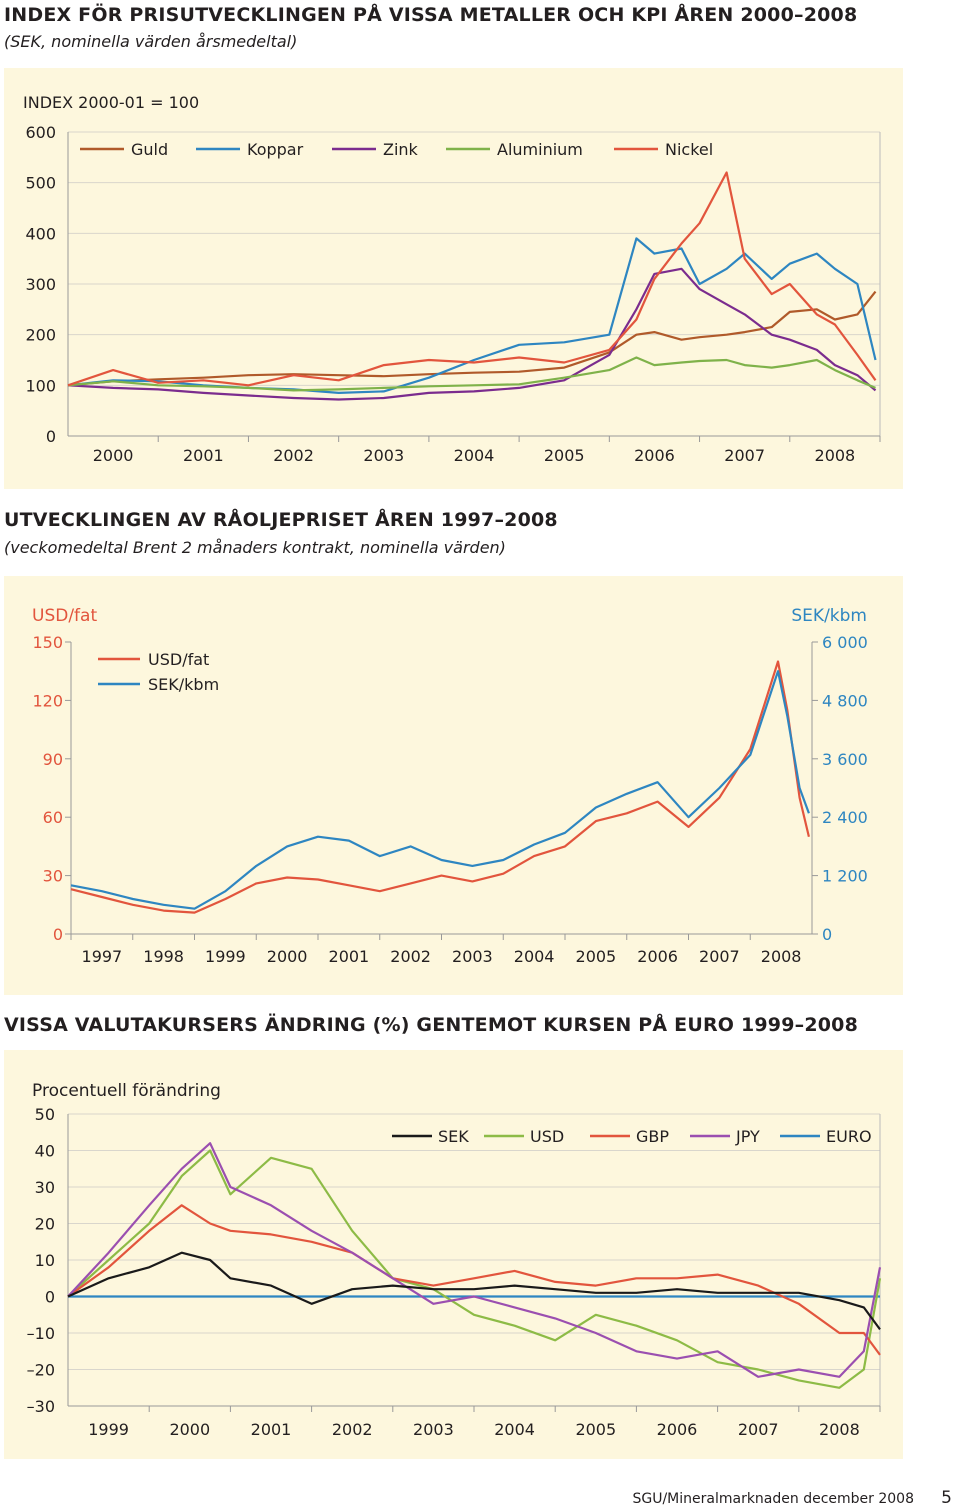  What do you see at coordinates (178, 659) in the screenshot?
I see `chart2-legend-label: USD/fat` at bounding box center [178, 659].